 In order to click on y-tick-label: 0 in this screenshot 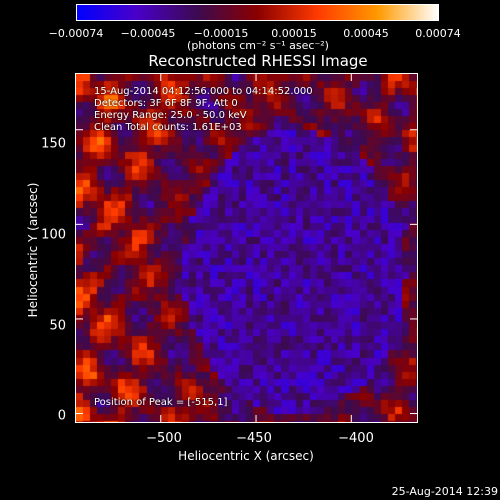, I will do `click(61, 416)`.